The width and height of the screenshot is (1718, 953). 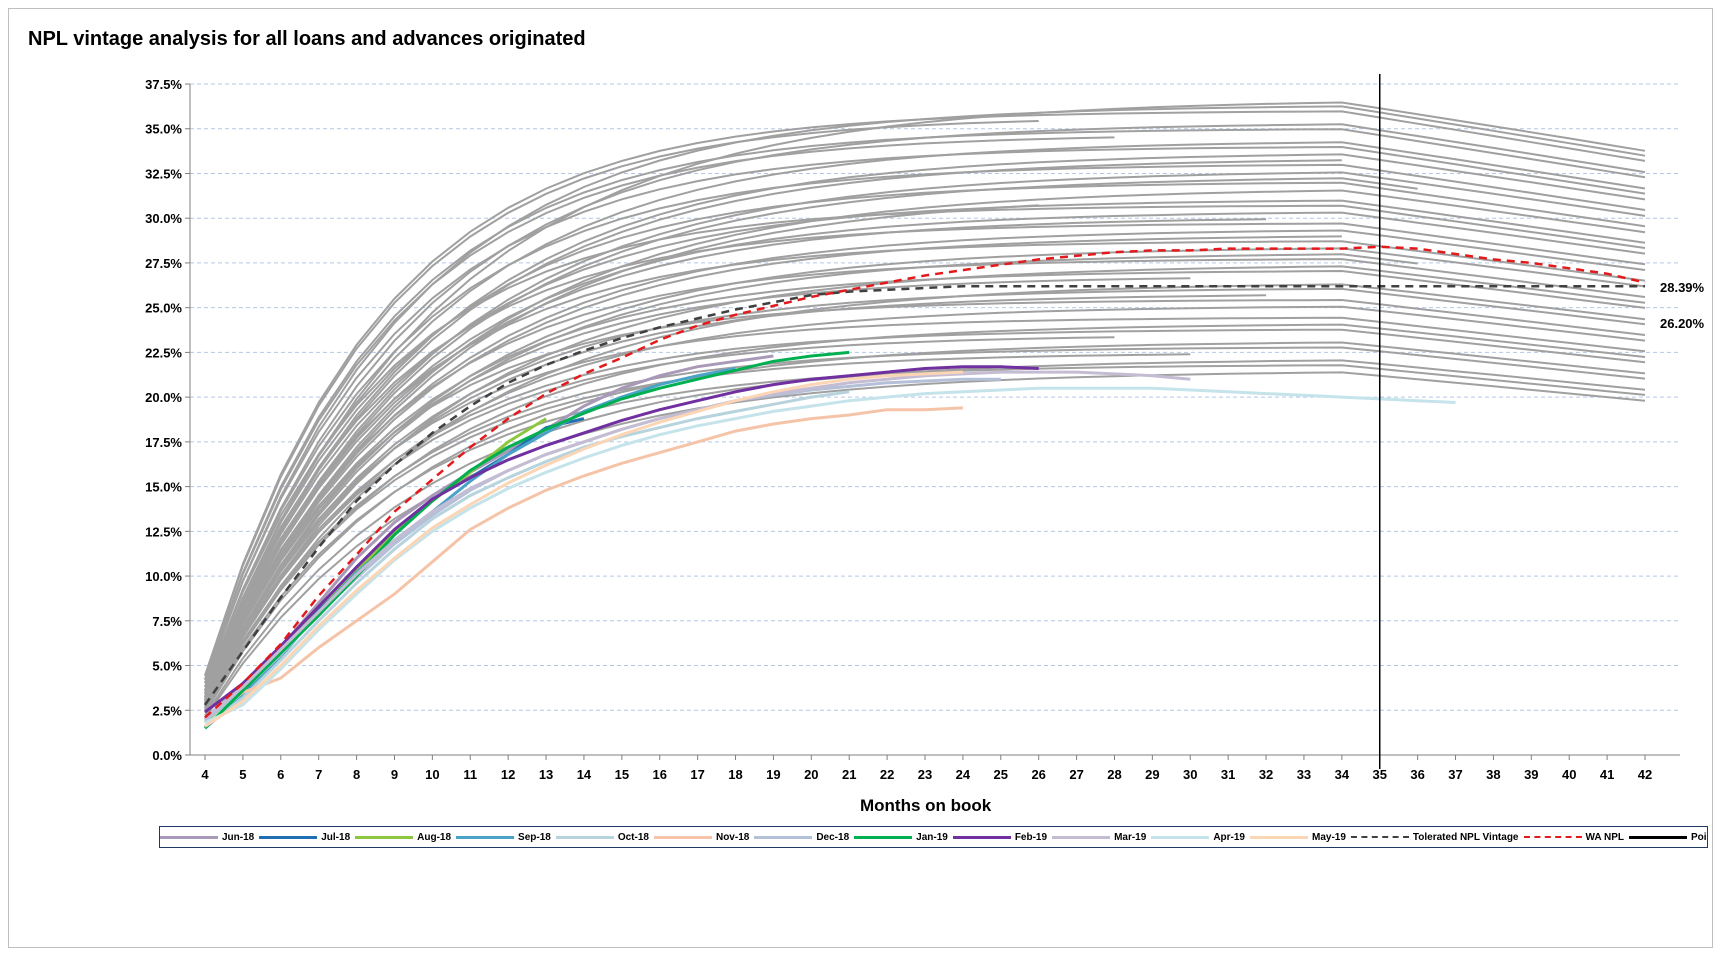 What do you see at coordinates (811, 774) in the screenshot?
I see `x-tick-label: 20` at bounding box center [811, 774].